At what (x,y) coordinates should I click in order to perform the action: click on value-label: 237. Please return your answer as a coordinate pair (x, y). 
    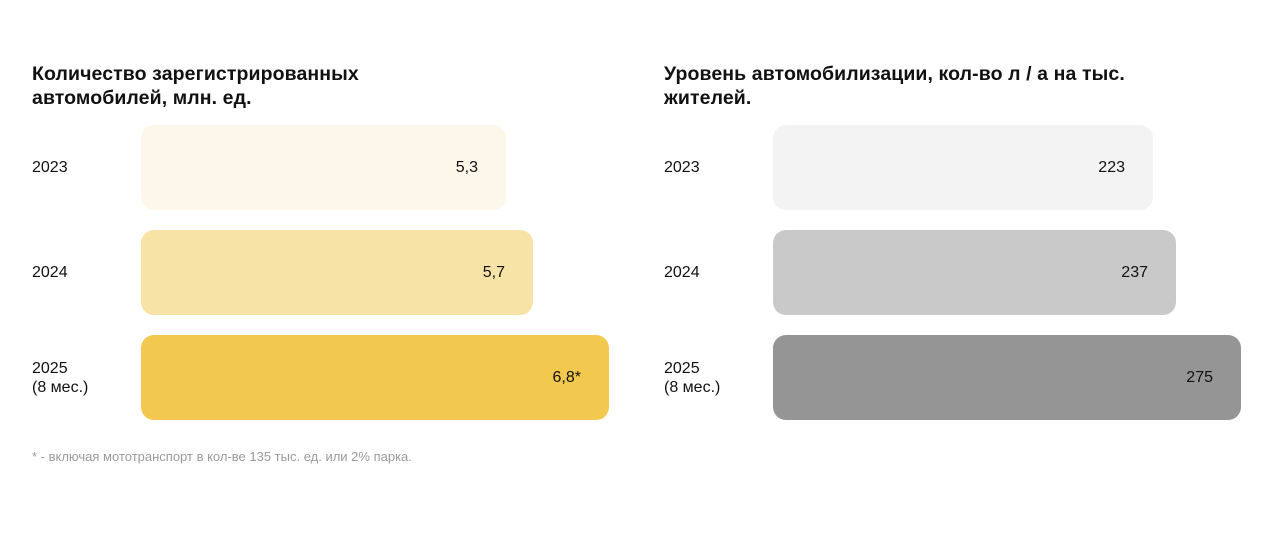
    Looking at the image, I should click on (1134, 272).